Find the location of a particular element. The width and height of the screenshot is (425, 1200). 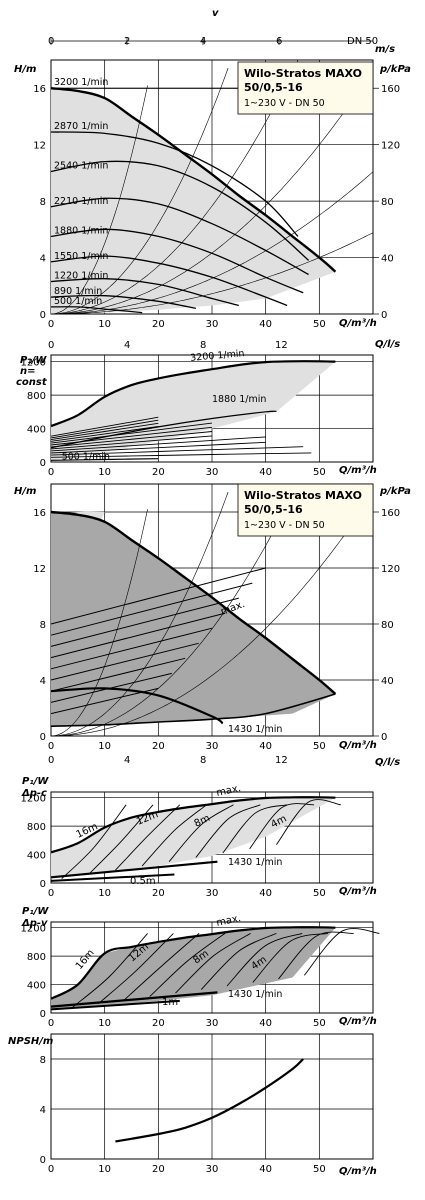

top-tick: 8 is located at coordinates (203, 345).